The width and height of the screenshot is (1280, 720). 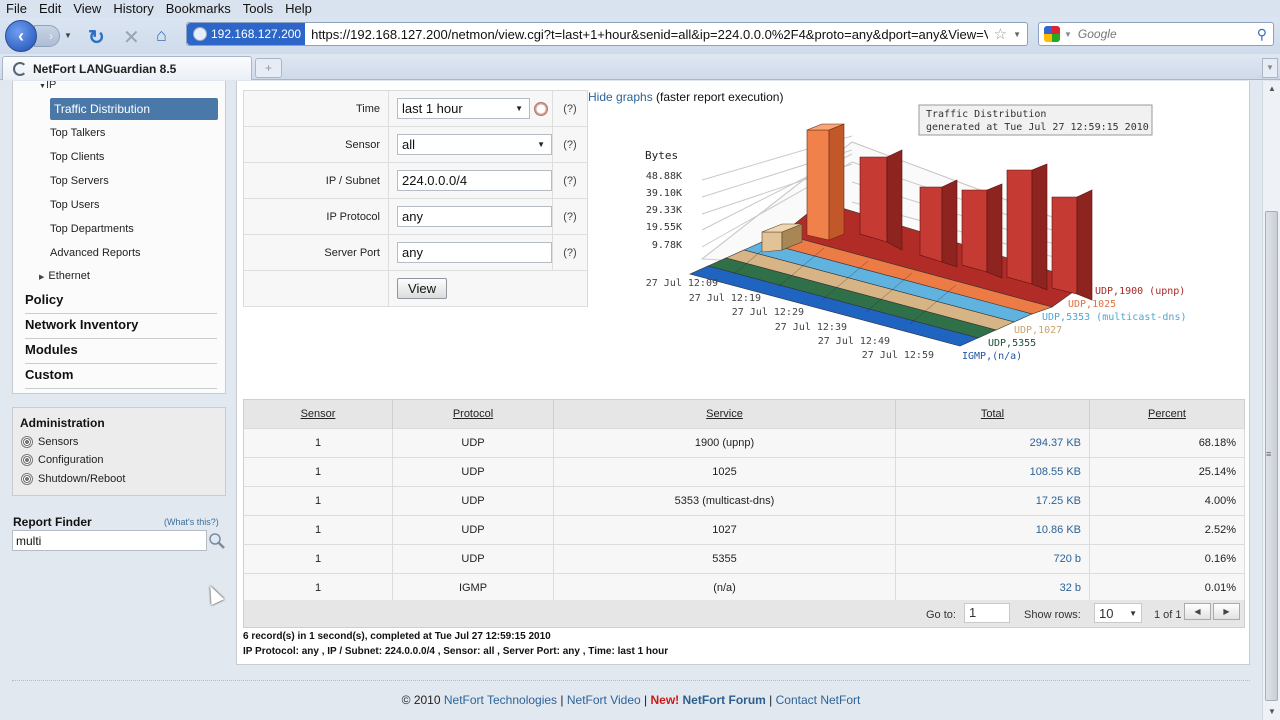 I want to click on sidebar-item-top-departments: Top Departments, so click(x=92, y=229).